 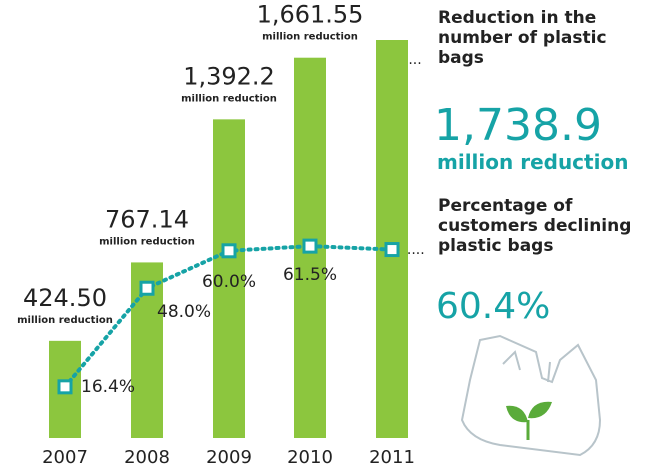 I want to click on sprout-icon, so click(x=529, y=420).